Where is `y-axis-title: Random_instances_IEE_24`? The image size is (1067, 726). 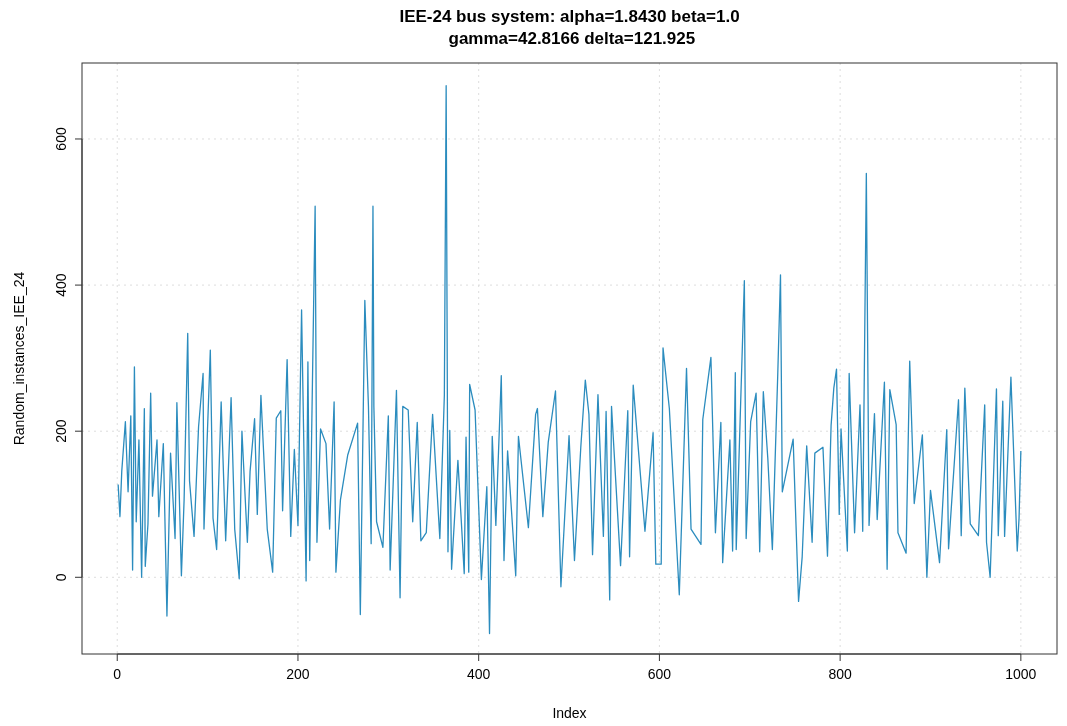 y-axis-title: Random_instances_IEE_24 is located at coordinates (19, 358).